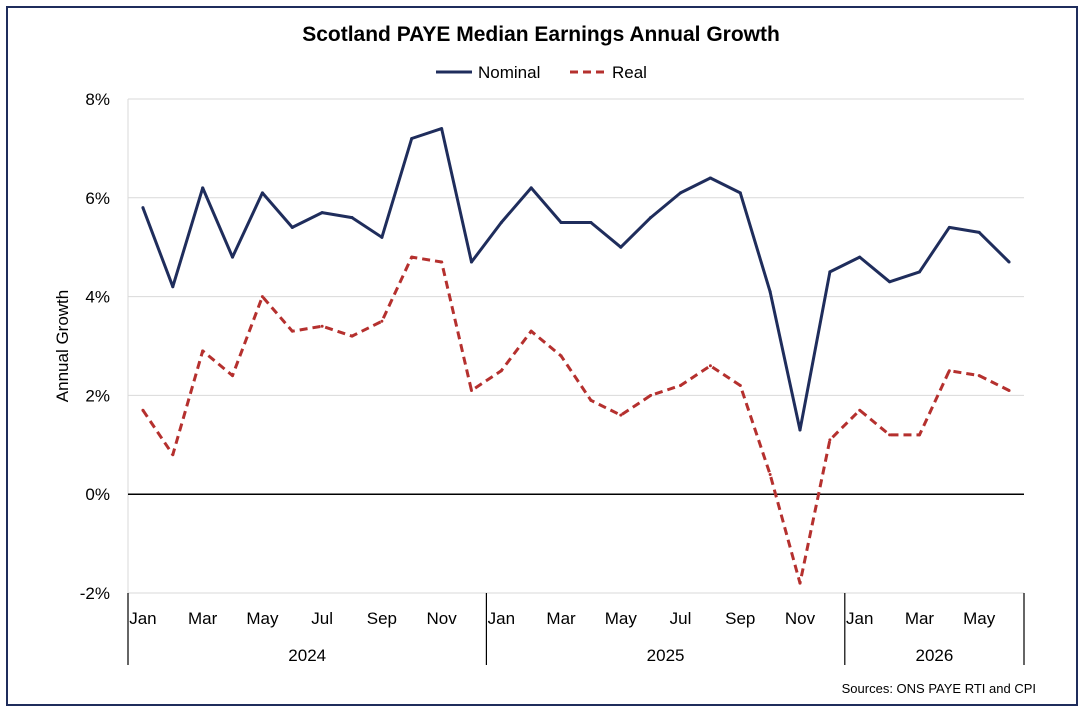  I want to click on x-year-label: 2024, so click(307, 655).